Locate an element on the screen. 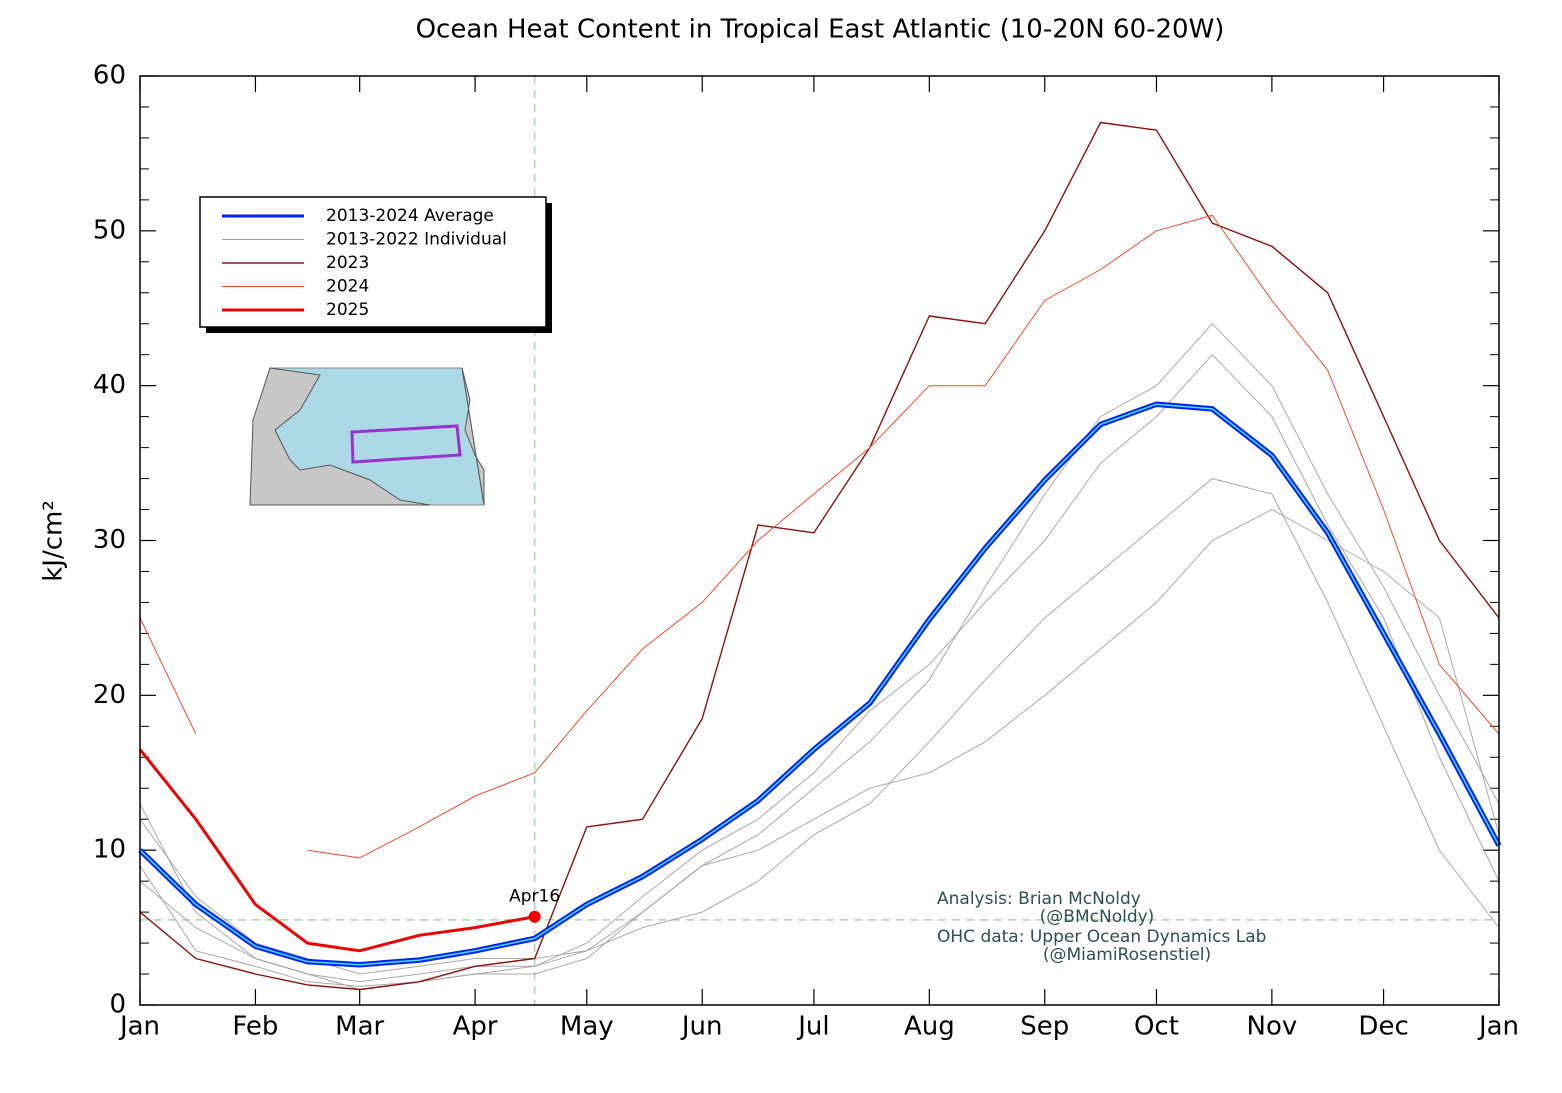 The height and width of the screenshot is (1093, 1562). map-region-box is located at coordinates (406, 444).